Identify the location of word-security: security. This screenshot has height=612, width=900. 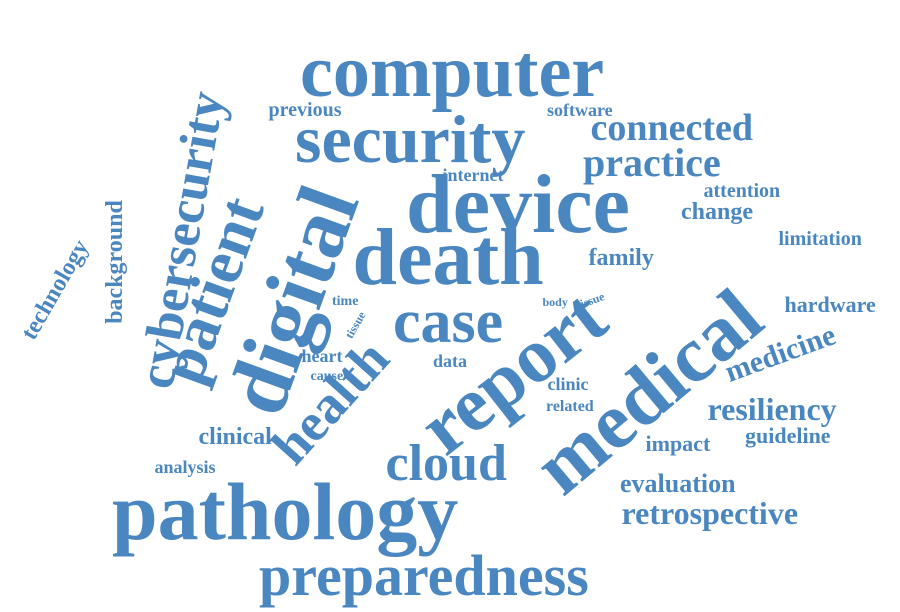
(410, 139).